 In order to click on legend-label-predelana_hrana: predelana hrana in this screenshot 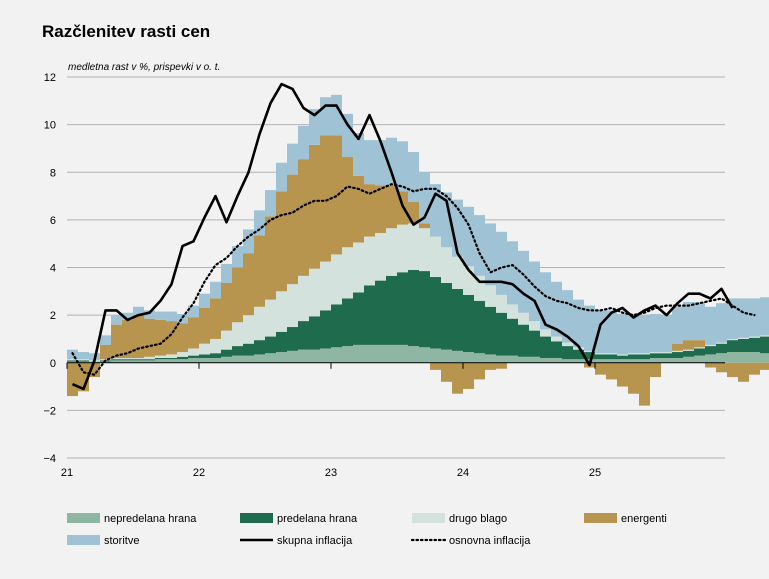, I will do `click(317, 519)`.